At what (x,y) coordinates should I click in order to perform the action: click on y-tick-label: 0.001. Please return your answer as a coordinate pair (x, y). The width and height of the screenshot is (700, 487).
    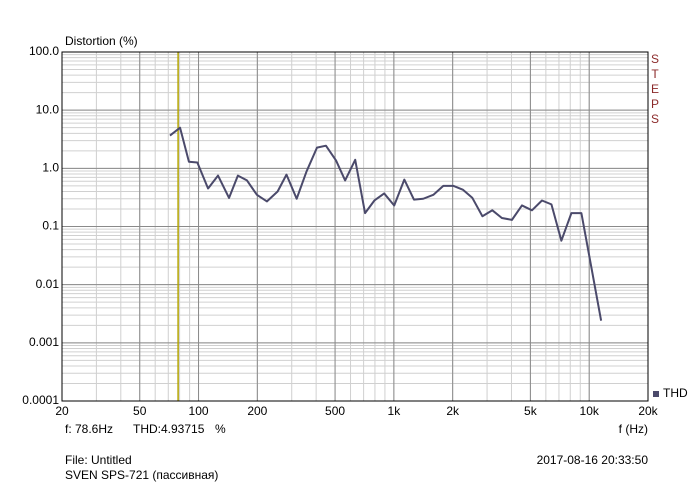
    Looking at the image, I should click on (44, 342).